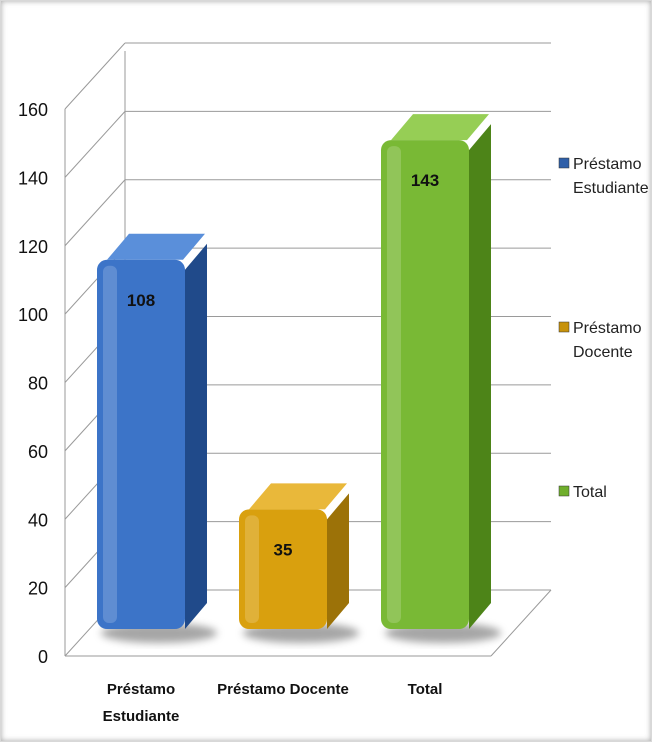  I want to click on legend-label: Total, so click(590, 492).